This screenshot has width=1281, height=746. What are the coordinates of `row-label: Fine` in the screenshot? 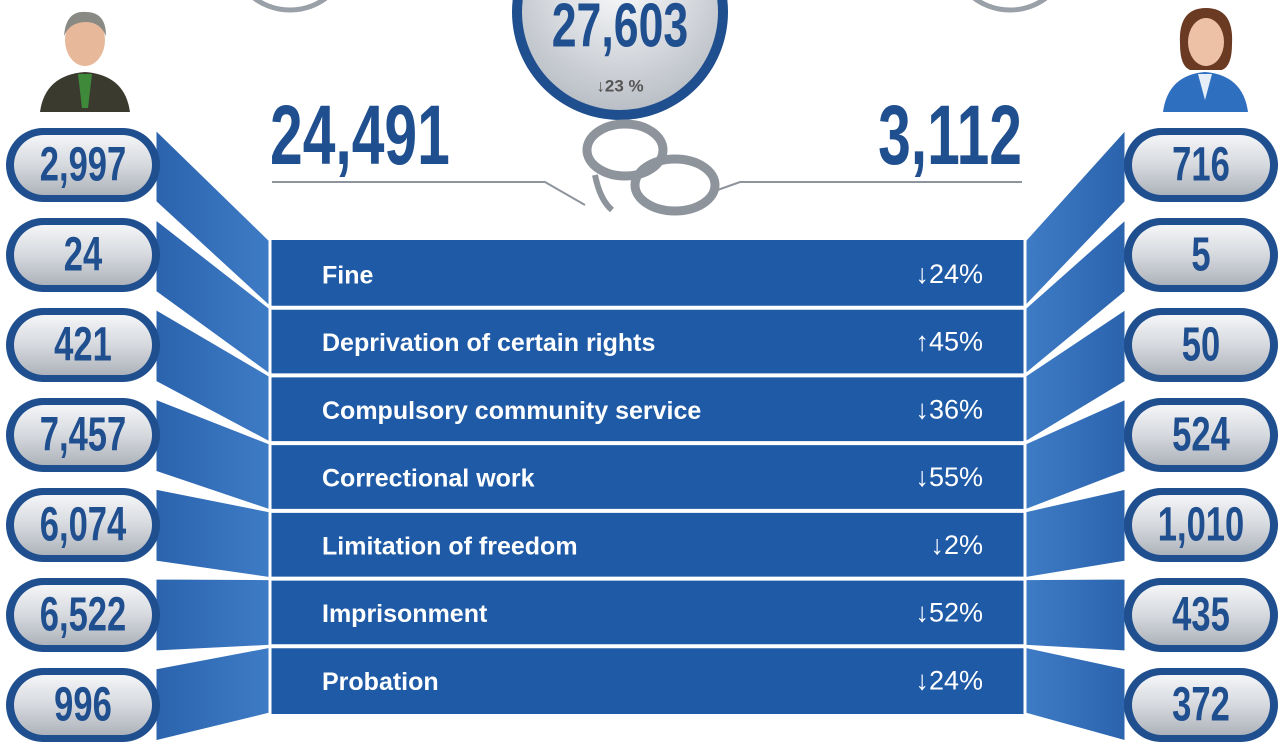 It's located at (347, 275).